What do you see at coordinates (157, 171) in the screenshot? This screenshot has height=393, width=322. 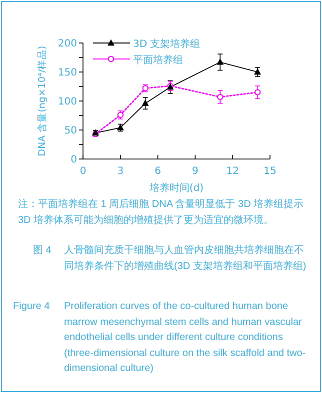 I see `x-tick-label: 6` at bounding box center [157, 171].